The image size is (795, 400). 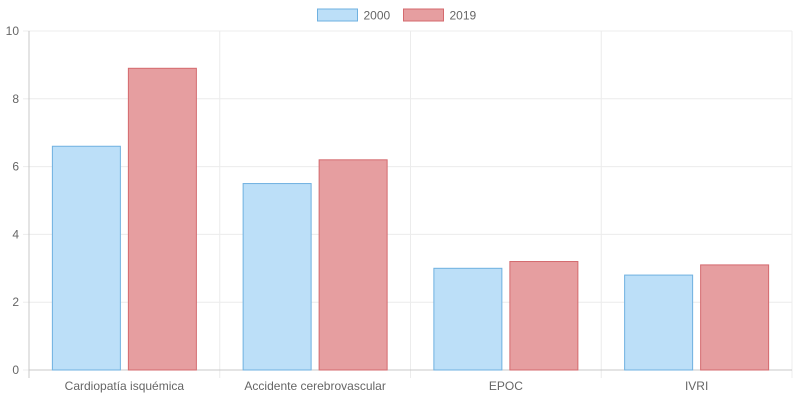 I want to click on x-tick-label: EPOC, so click(x=506, y=386).